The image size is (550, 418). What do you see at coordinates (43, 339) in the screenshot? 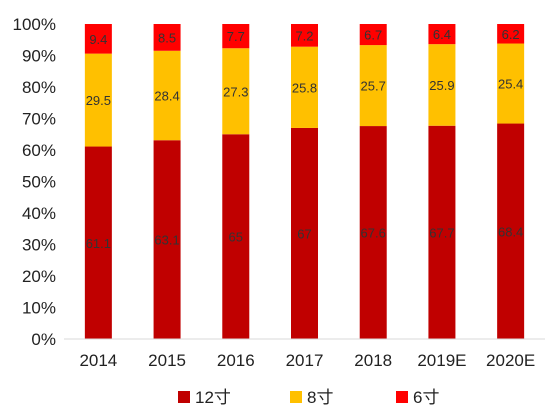
I see `y-tick-label: 0%` at bounding box center [43, 339].